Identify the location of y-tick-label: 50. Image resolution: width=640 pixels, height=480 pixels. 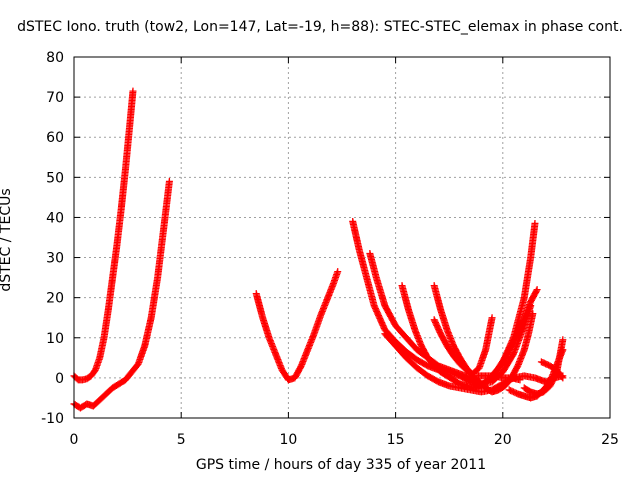
(55, 178).